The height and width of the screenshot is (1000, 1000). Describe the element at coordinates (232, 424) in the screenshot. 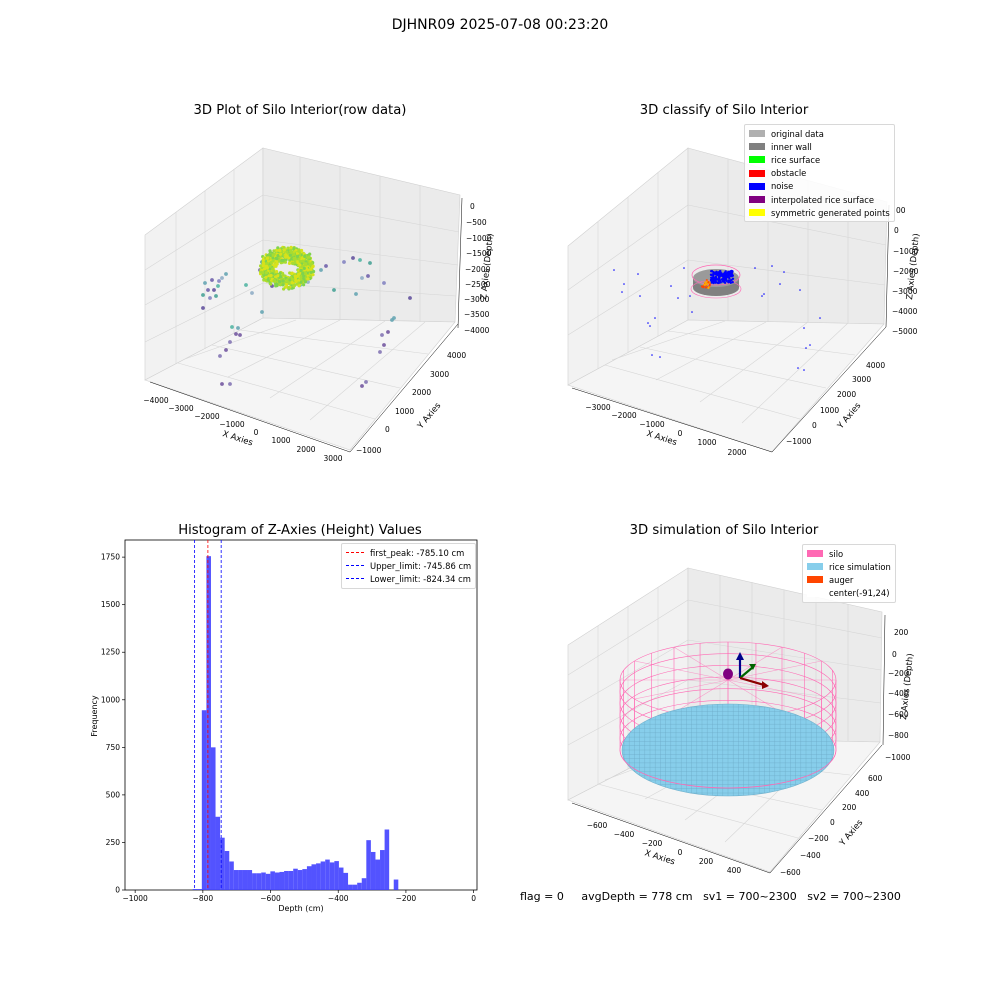

I see `panel1-x-tick: −1000` at that location.